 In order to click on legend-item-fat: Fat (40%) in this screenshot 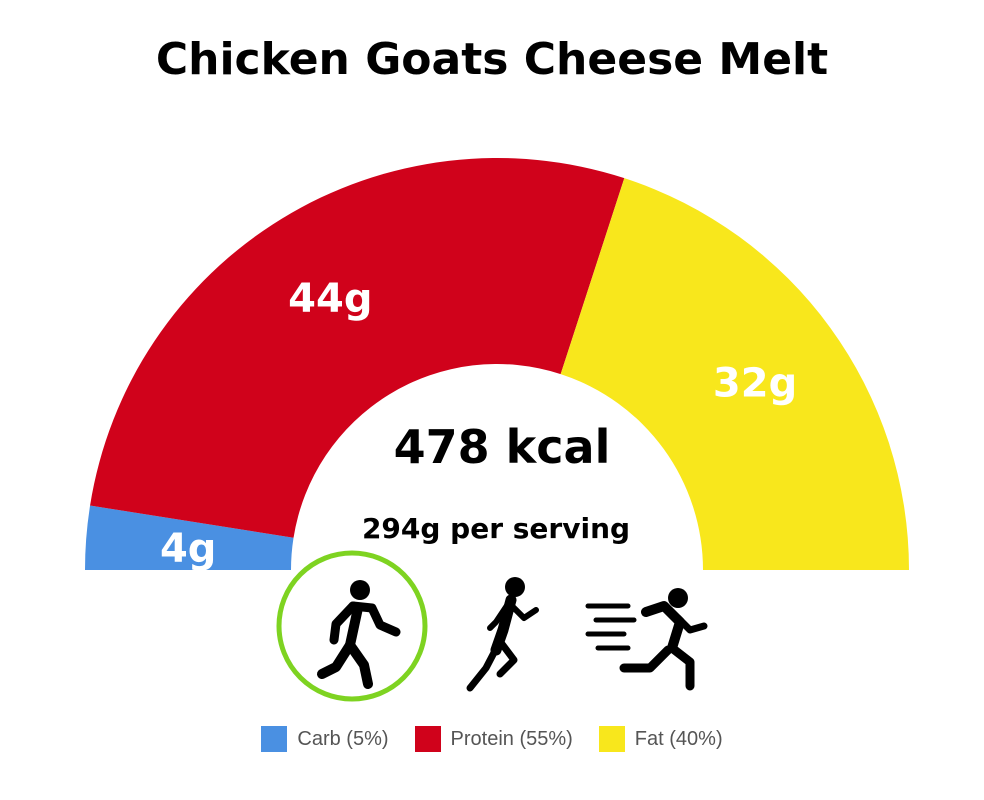, I will do `click(660, 739)`.